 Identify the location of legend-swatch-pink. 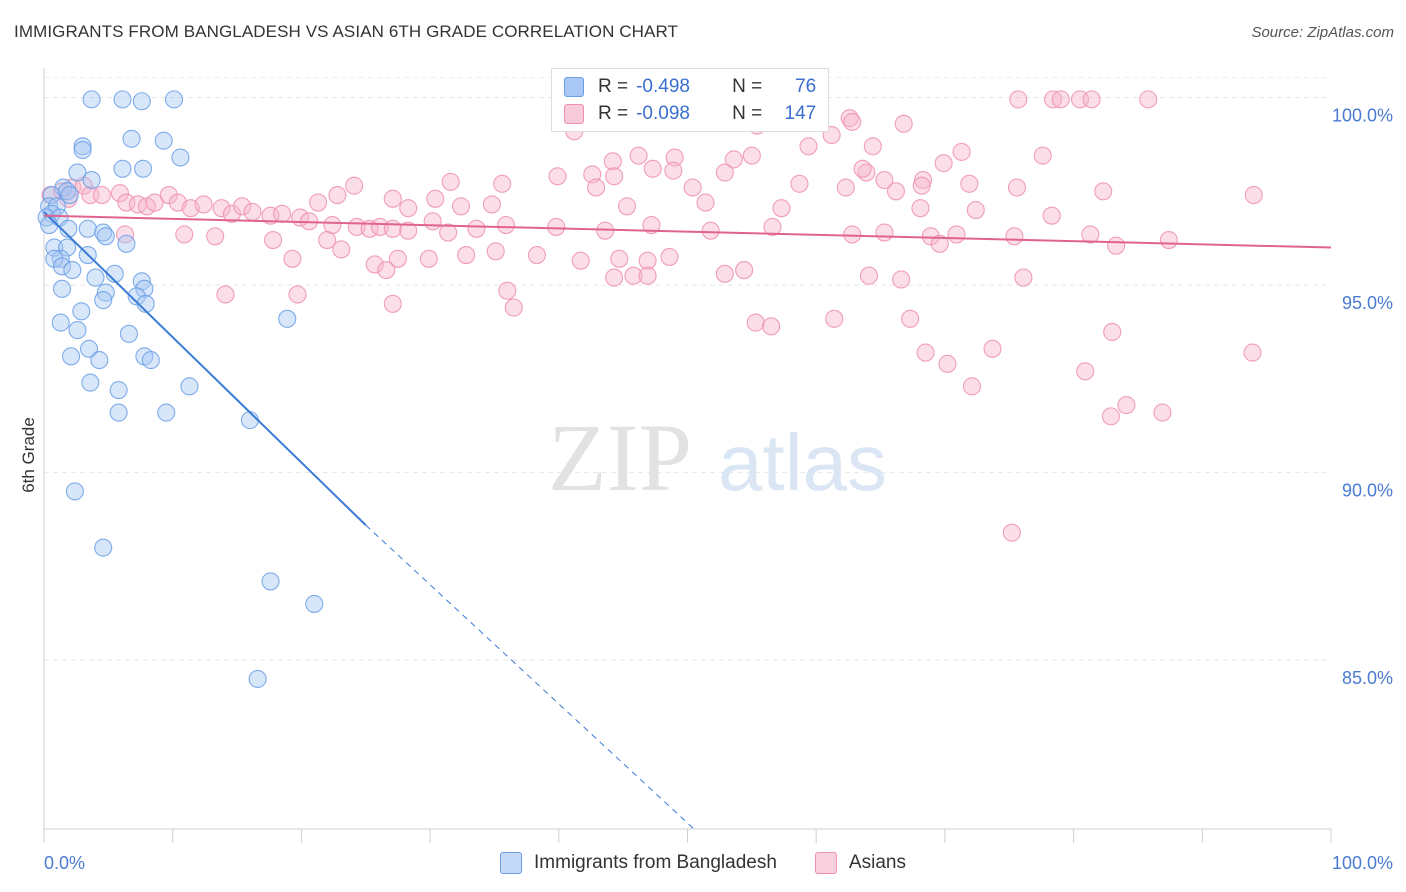
(825, 863).